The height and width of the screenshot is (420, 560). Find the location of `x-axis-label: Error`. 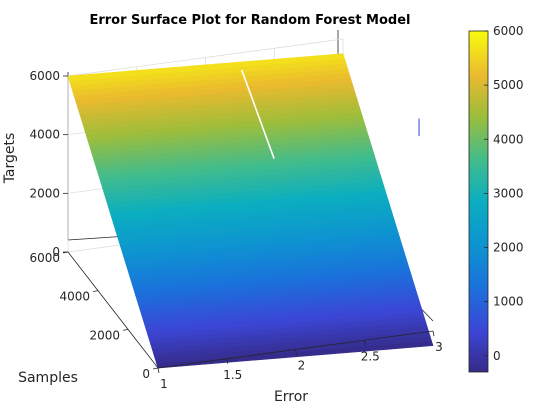

x-axis-label: Error is located at coordinates (291, 397).